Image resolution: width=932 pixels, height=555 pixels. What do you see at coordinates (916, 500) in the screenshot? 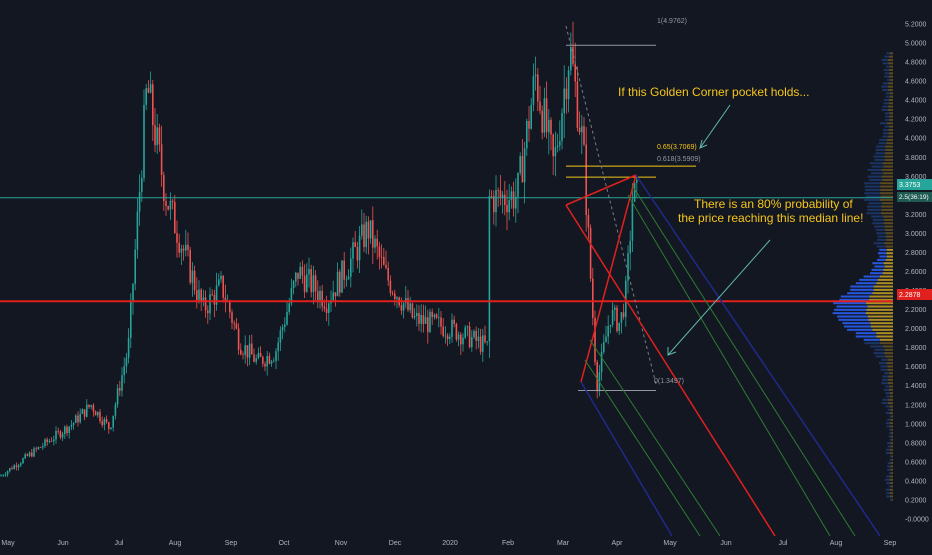
I see `y-tick-label: 0.2000` at bounding box center [916, 500].